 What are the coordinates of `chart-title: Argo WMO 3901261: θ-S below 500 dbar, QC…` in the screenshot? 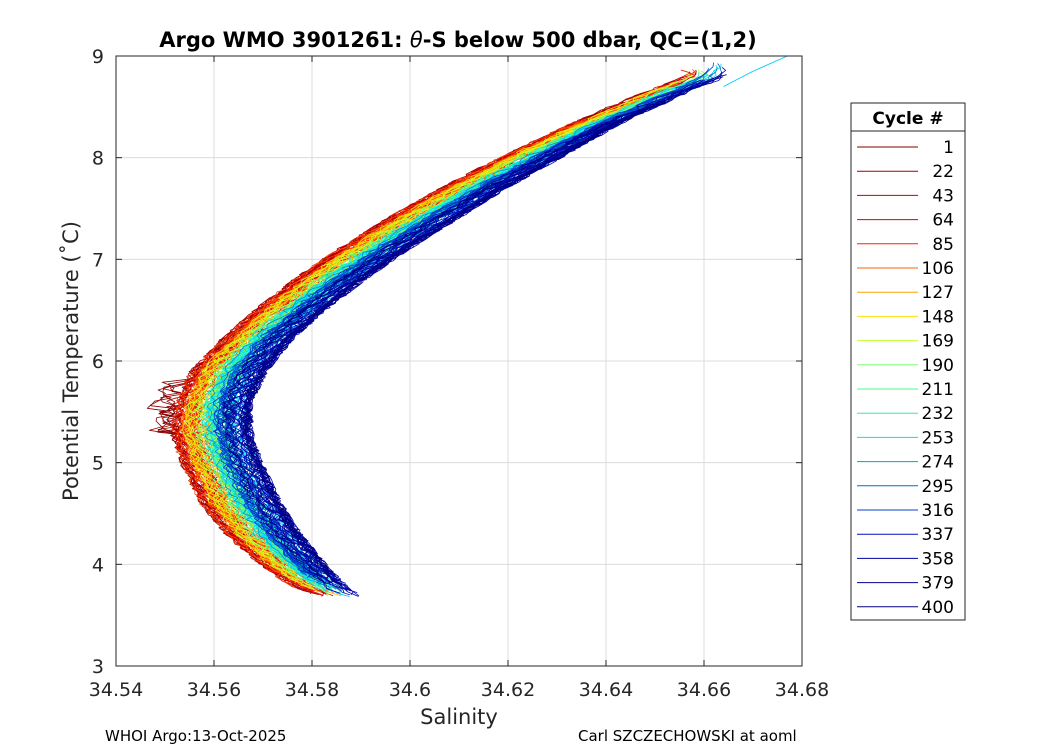 It's located at (457, 40).